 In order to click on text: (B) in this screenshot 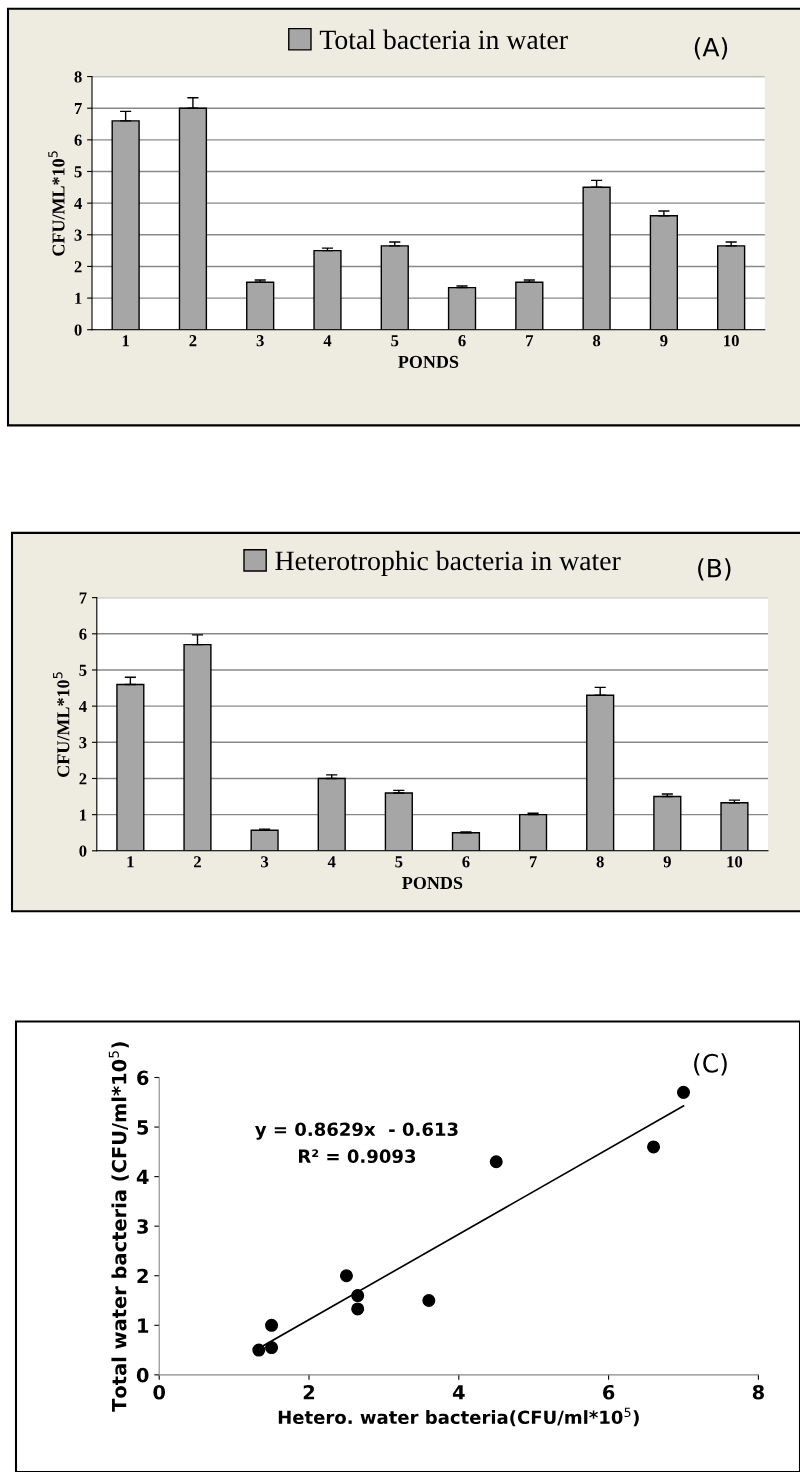, I will do `click(714, 569)`.